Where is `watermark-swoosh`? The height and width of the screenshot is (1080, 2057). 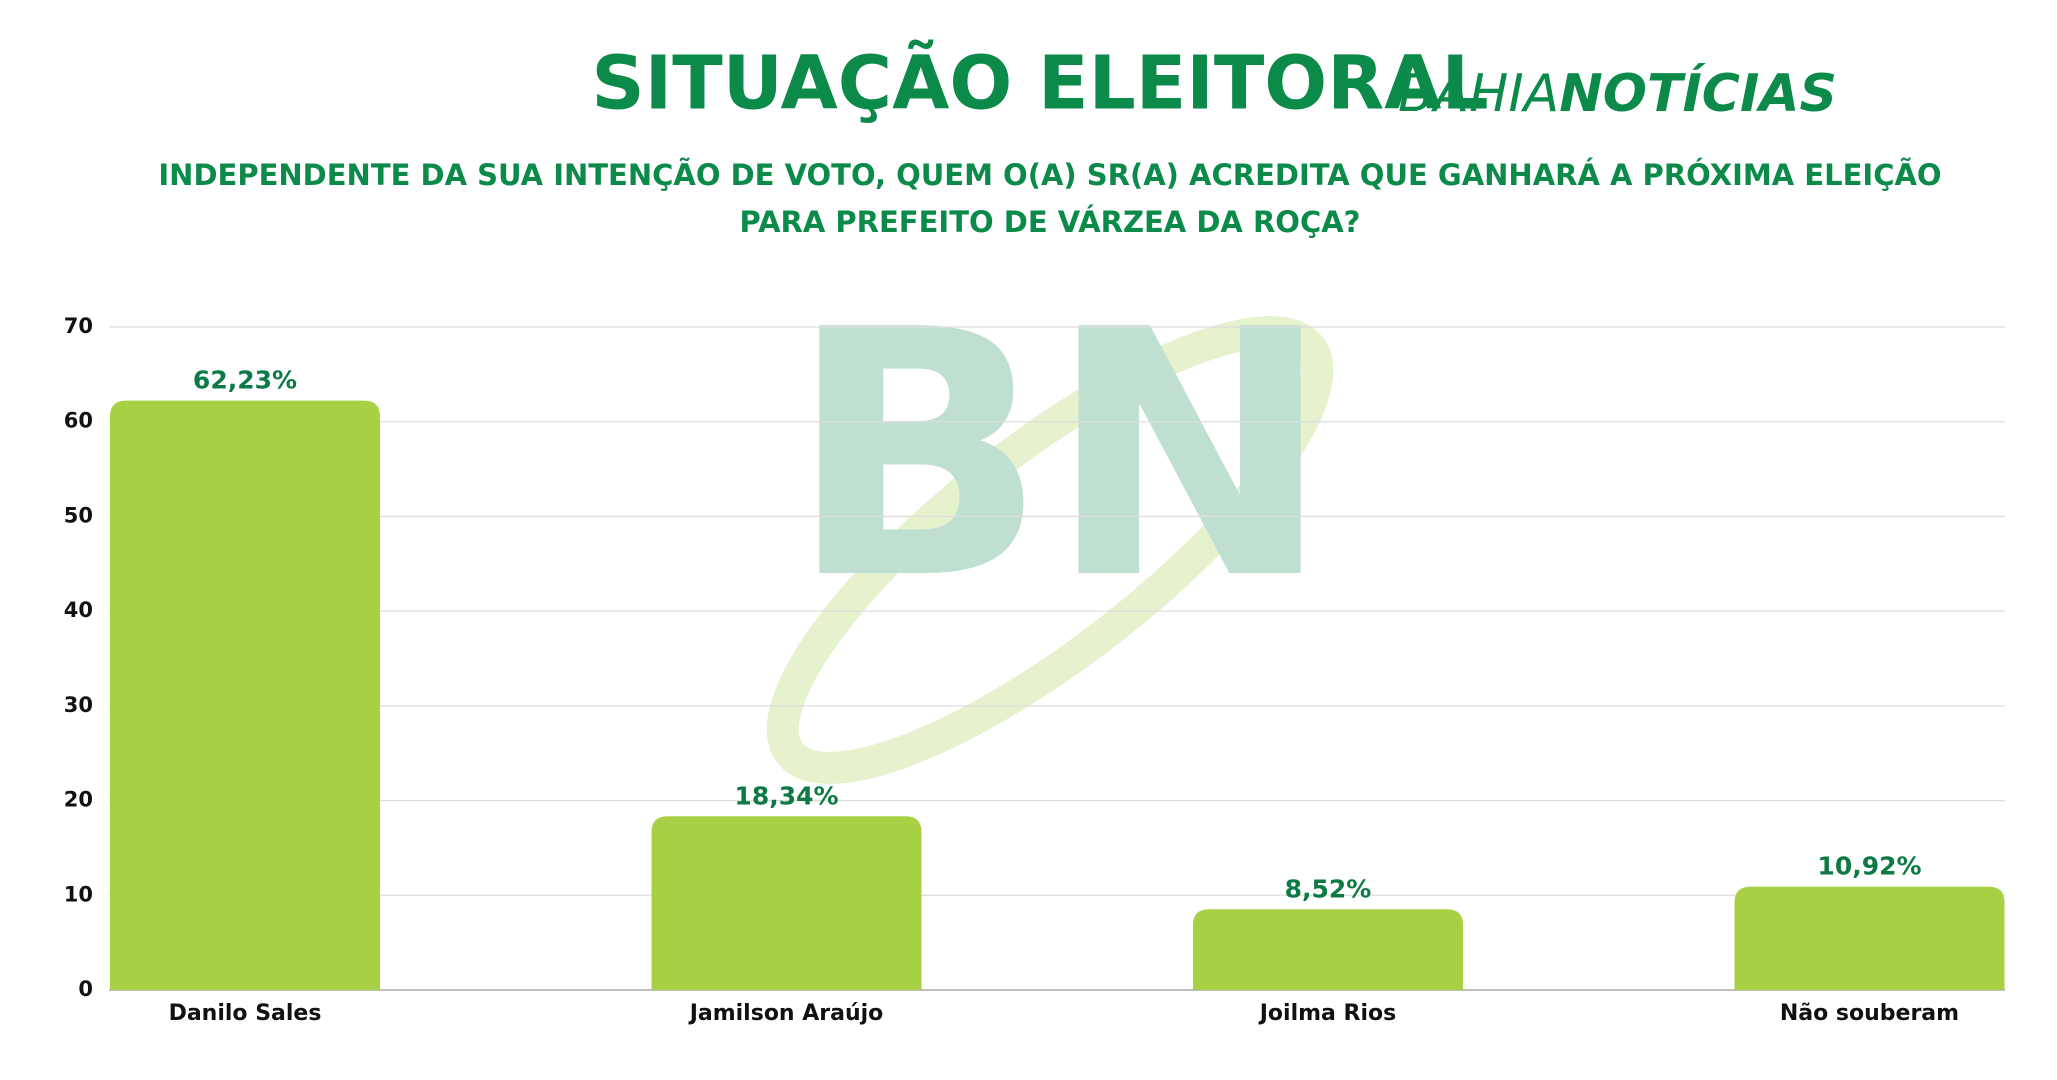 watermark-swoosh is located at coordinates (1050, 550).